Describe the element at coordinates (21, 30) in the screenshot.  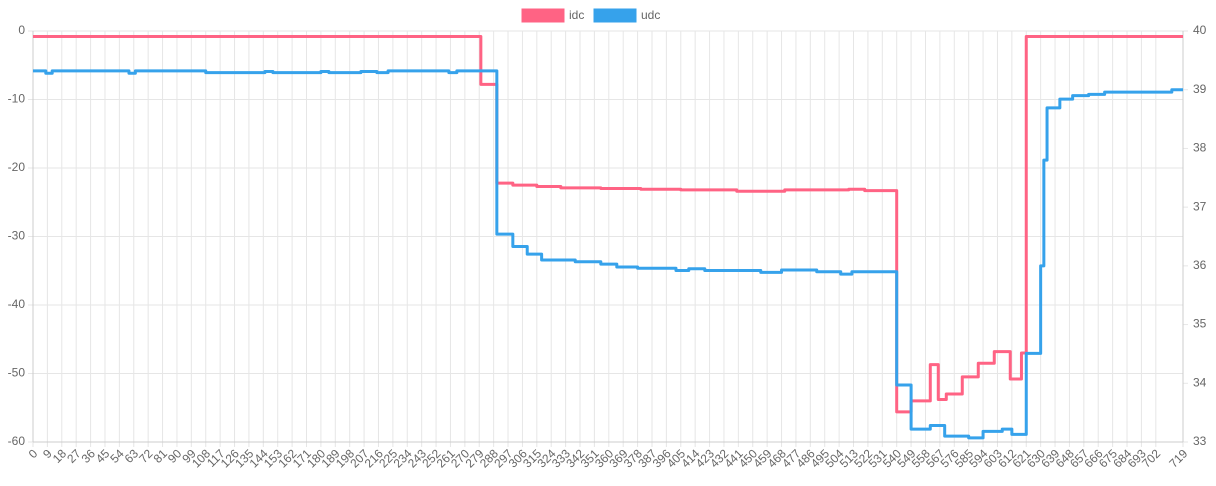
I see `y-tick-label: 0` at that location.